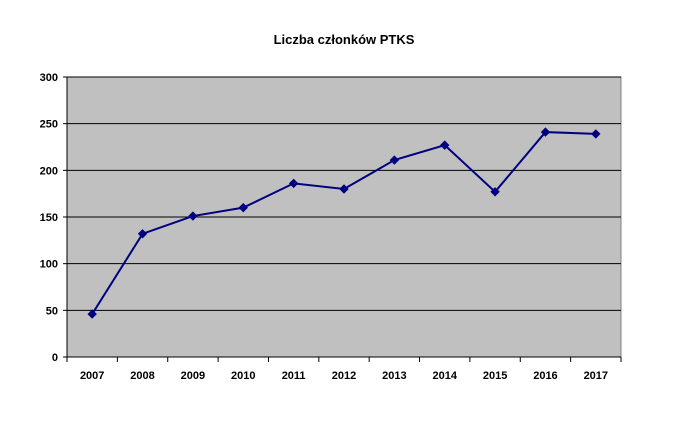 The image size is (688, 444). What do you see at coordinates (55, 358) in the screenshot?
I see `y-tick-label: 0` at bounding box center [55, 358].